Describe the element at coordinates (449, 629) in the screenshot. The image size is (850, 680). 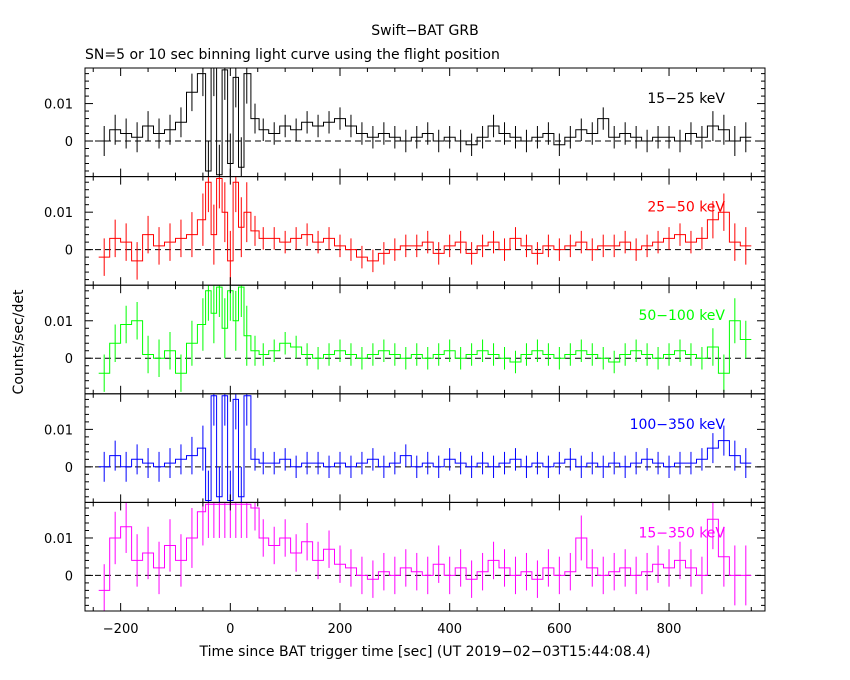
I see `x-tick-label: 400` at that location.